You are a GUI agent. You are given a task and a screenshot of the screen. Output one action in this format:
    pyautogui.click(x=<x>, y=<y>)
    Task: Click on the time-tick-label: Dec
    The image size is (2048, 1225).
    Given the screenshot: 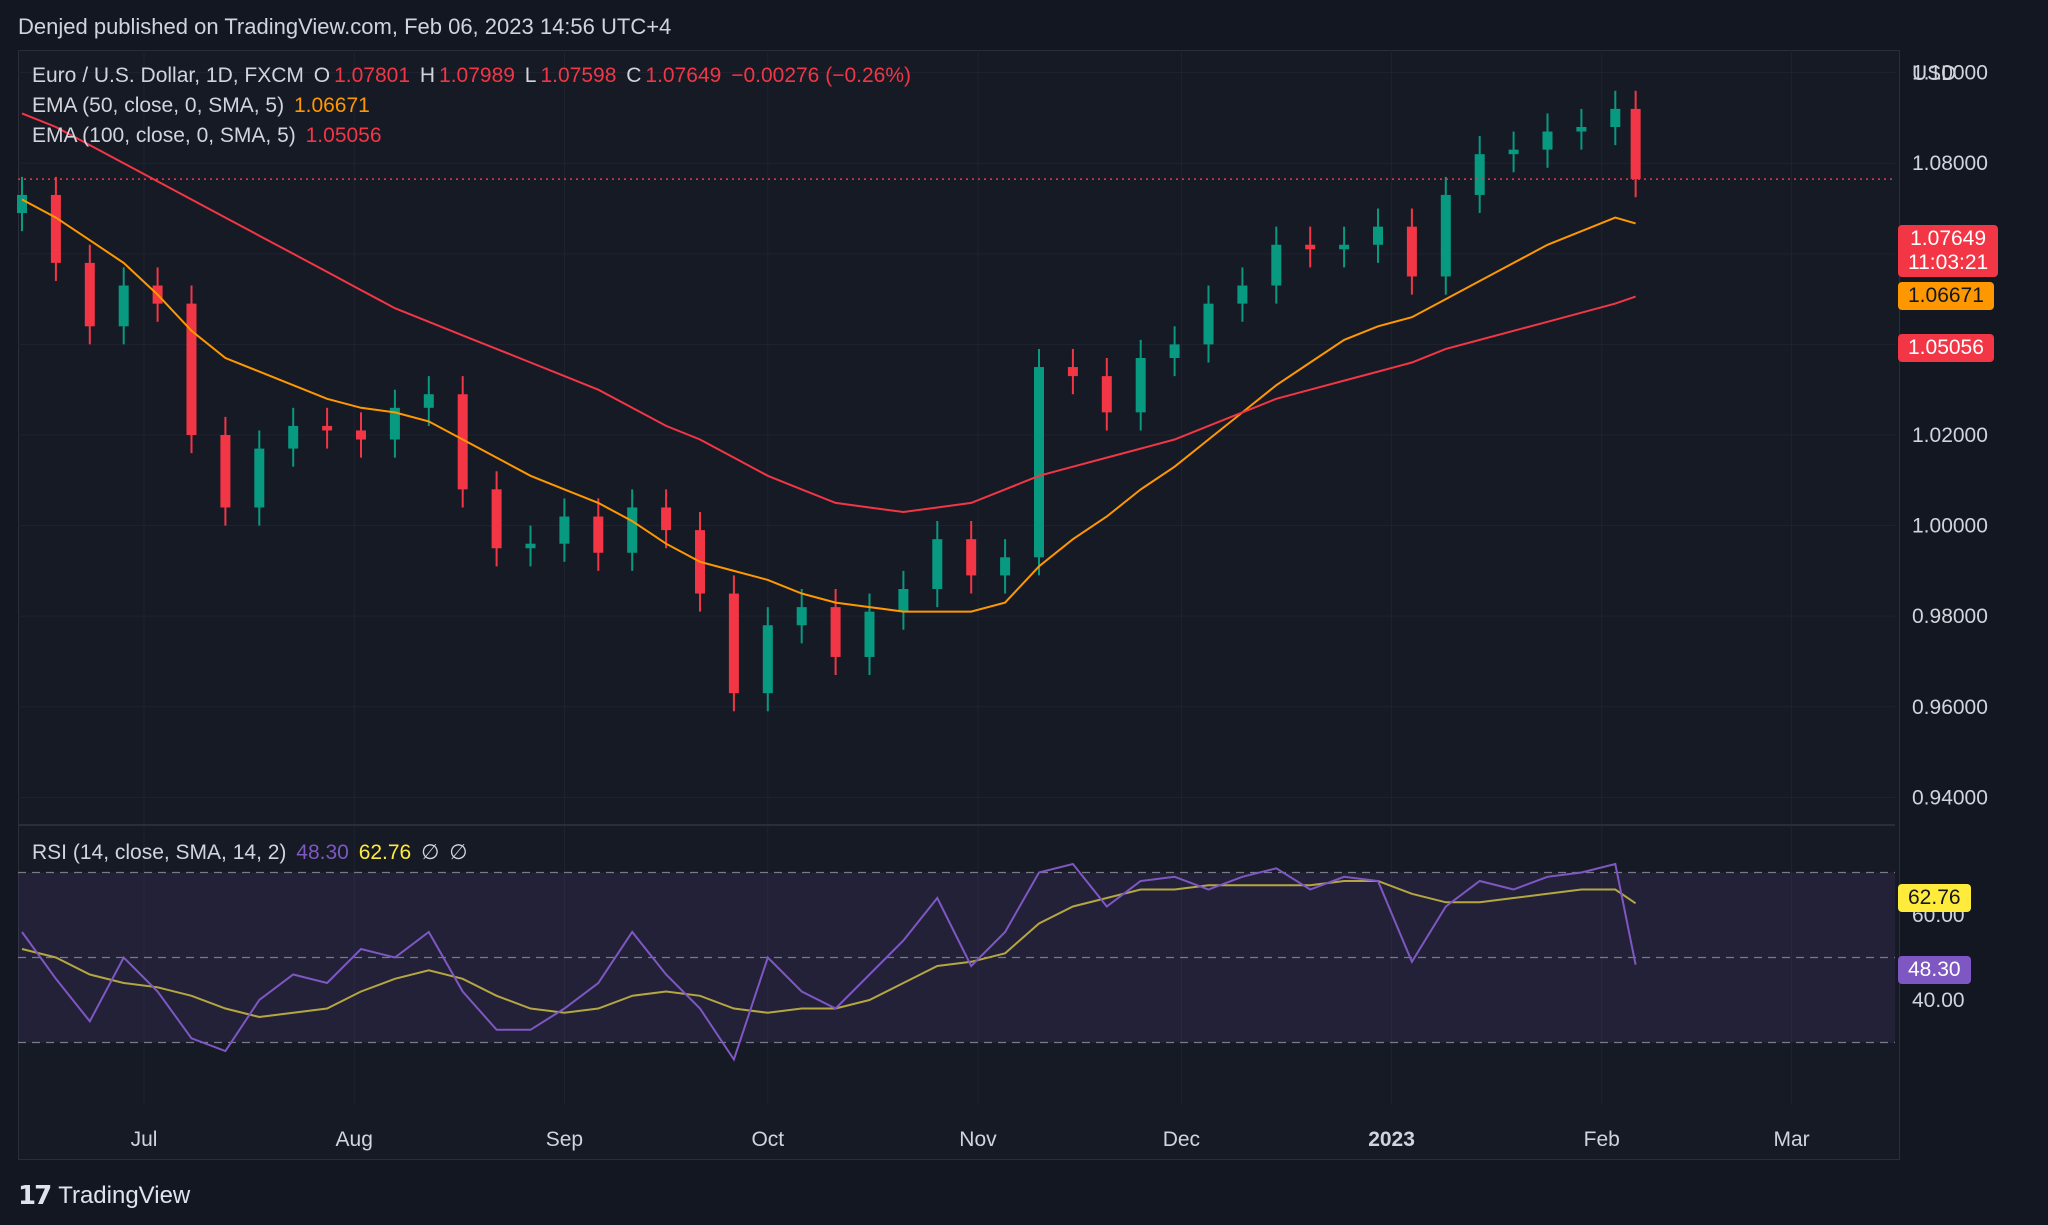 What is the action you would take?
    pyautogui.click(x=1181, y=1139)
    